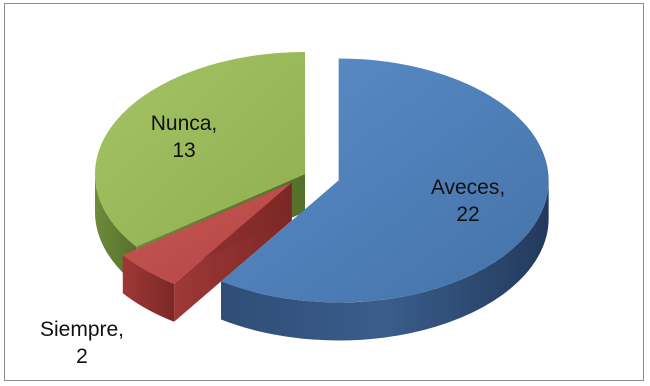  What do you see at coordinates (82, 343) in the screenshot?
I see `data-label-siempre: Siempre, 2` at bounding box center [82, 343].